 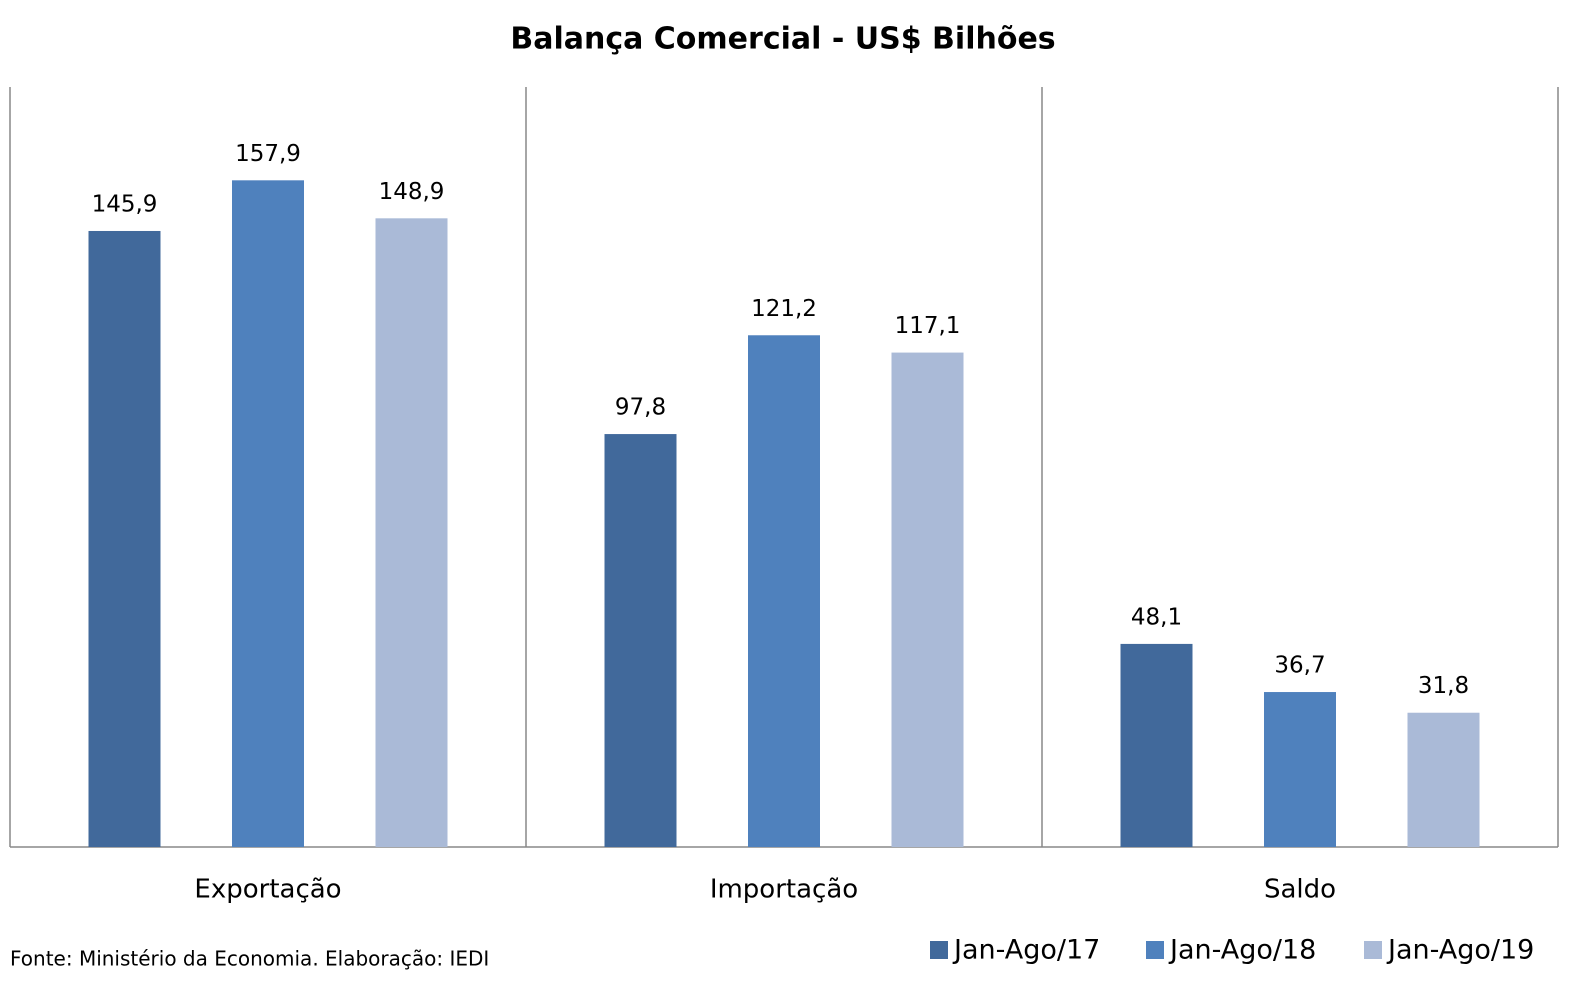 What do you see at coordinates (1460, 950) in the screenshot?
I see `legend-label: Jan-Ago/19` at bounding box center [1460, 950].